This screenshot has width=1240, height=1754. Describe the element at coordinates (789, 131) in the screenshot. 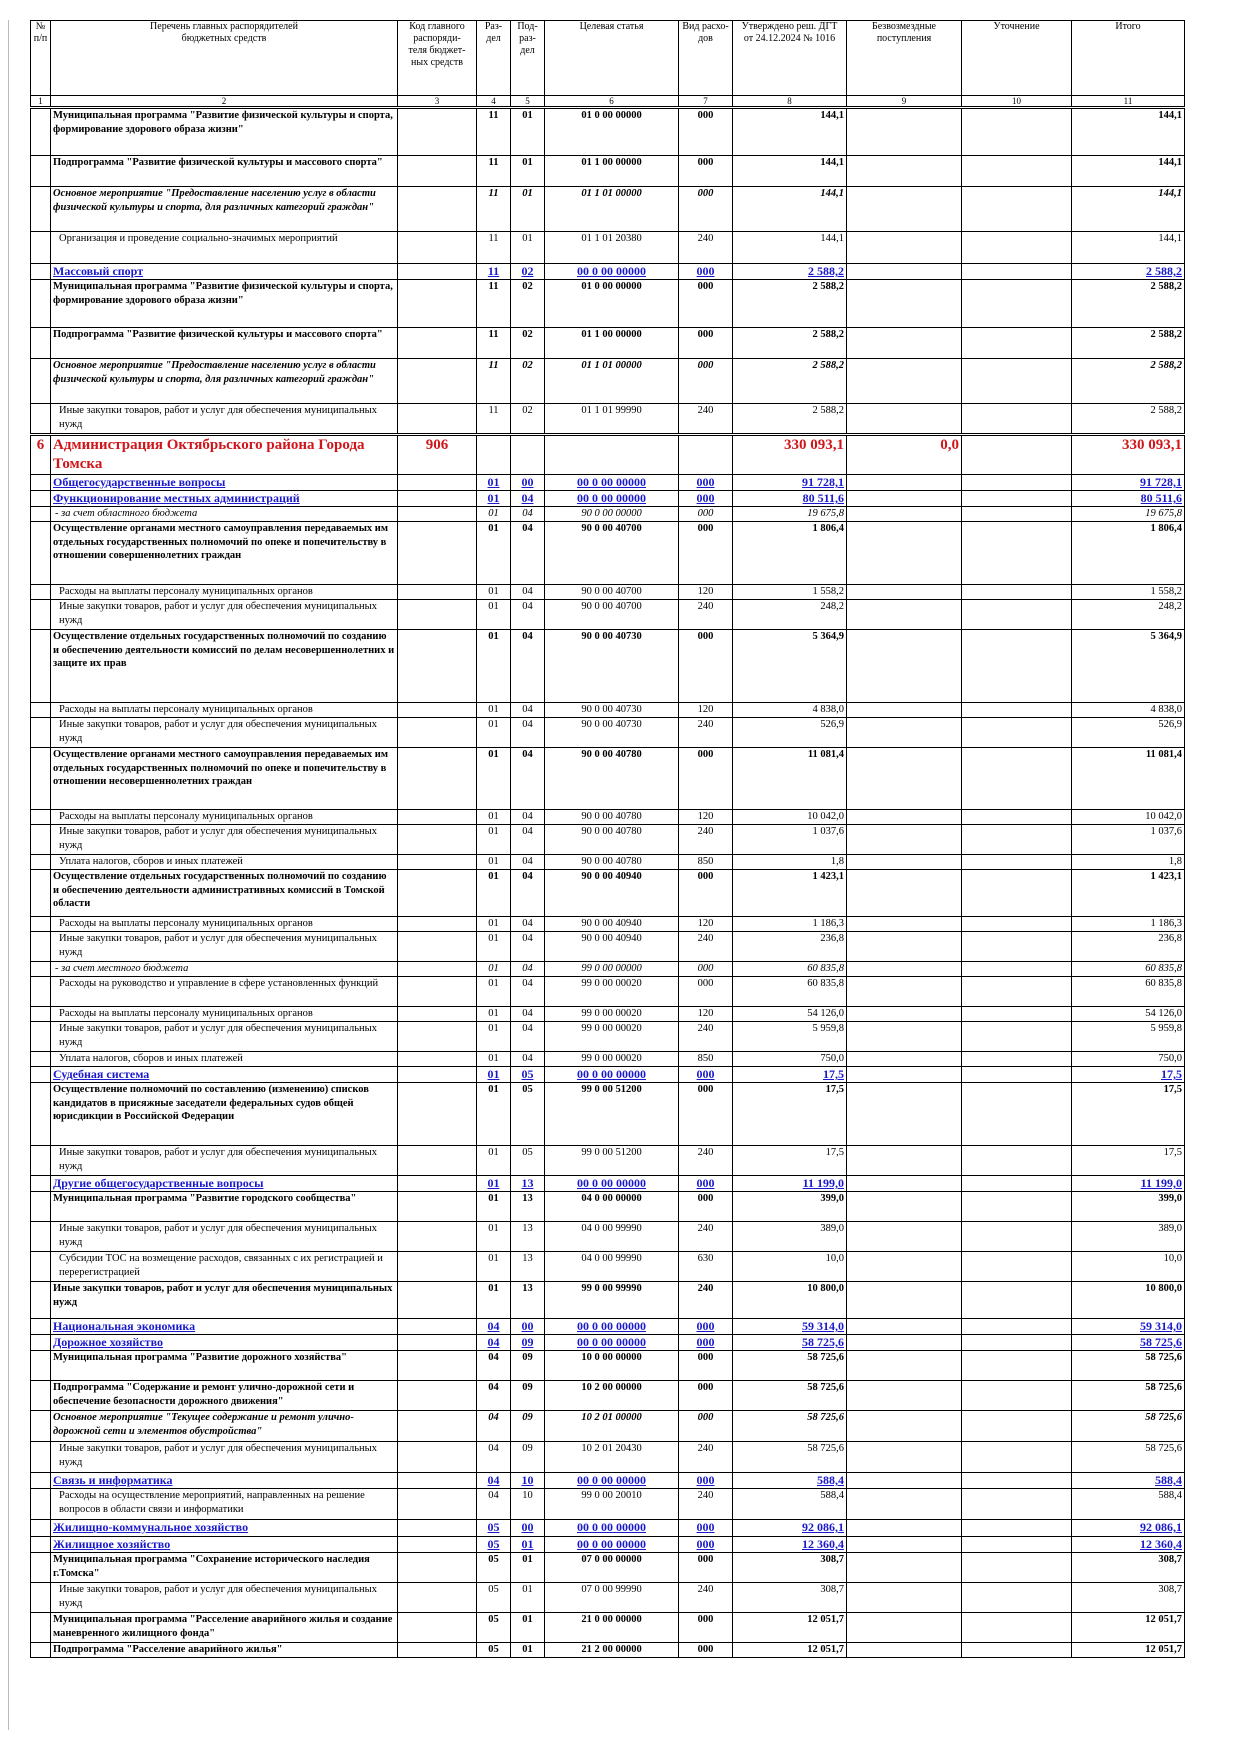

I see `cell-col-approved: 144,1` at that location.